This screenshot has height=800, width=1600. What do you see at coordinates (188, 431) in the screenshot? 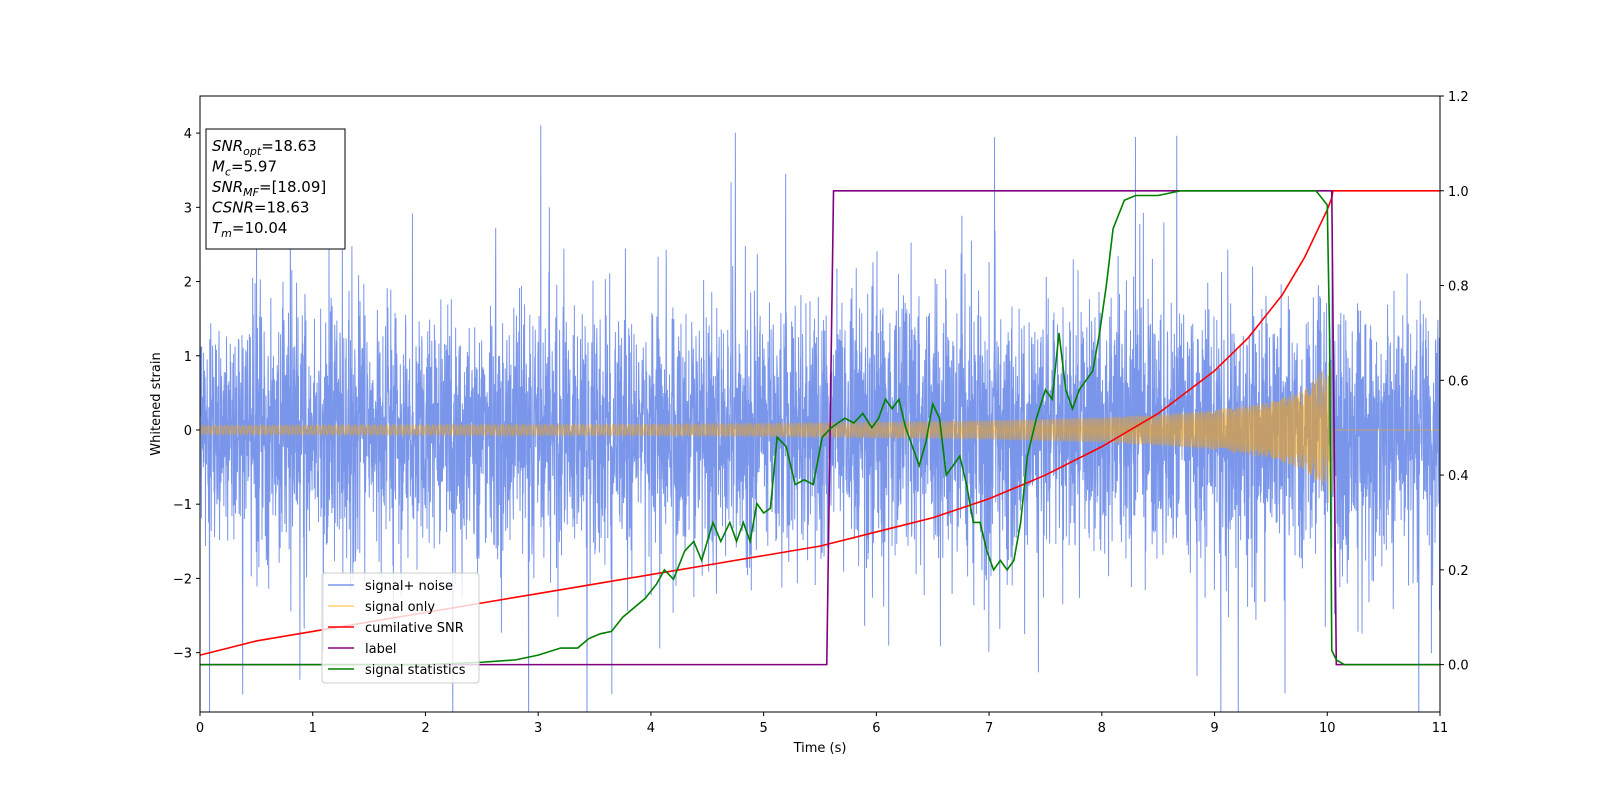
I see `y-tick-label: 0` at bounding box center [188, 431].